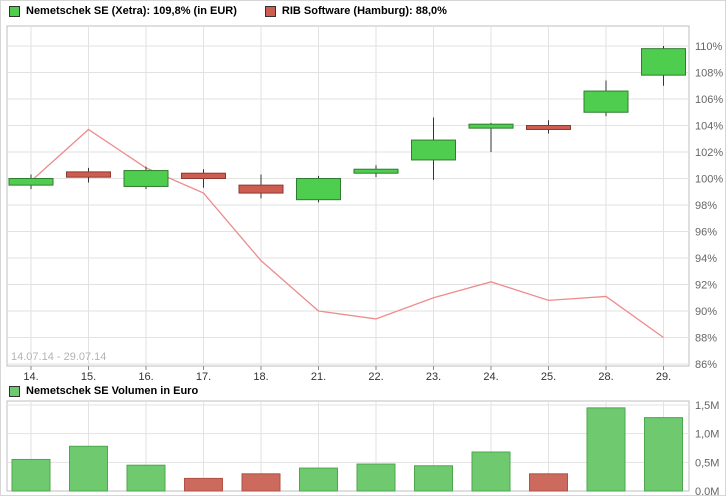  What do you see at coordinates (709, 153) in the screenshot?
I see `price-axis-label: 102%` at bounding box center [709, 153].